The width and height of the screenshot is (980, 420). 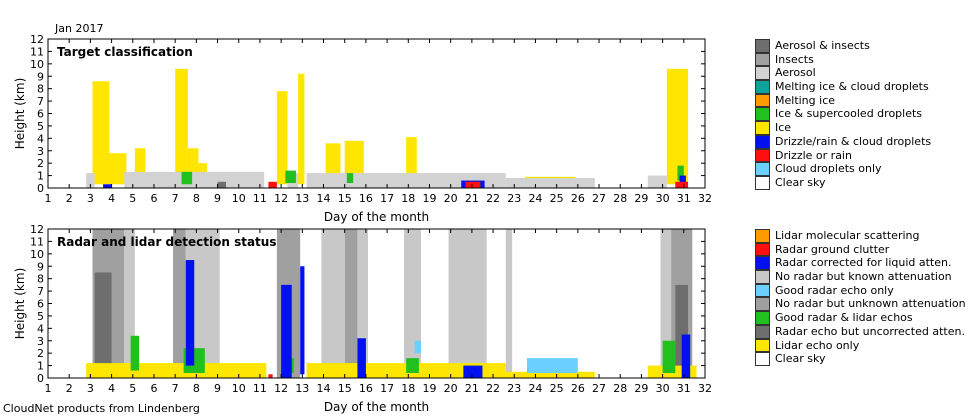 I want to click on detection-ytick-label: 7, so click(x=40, y=291).